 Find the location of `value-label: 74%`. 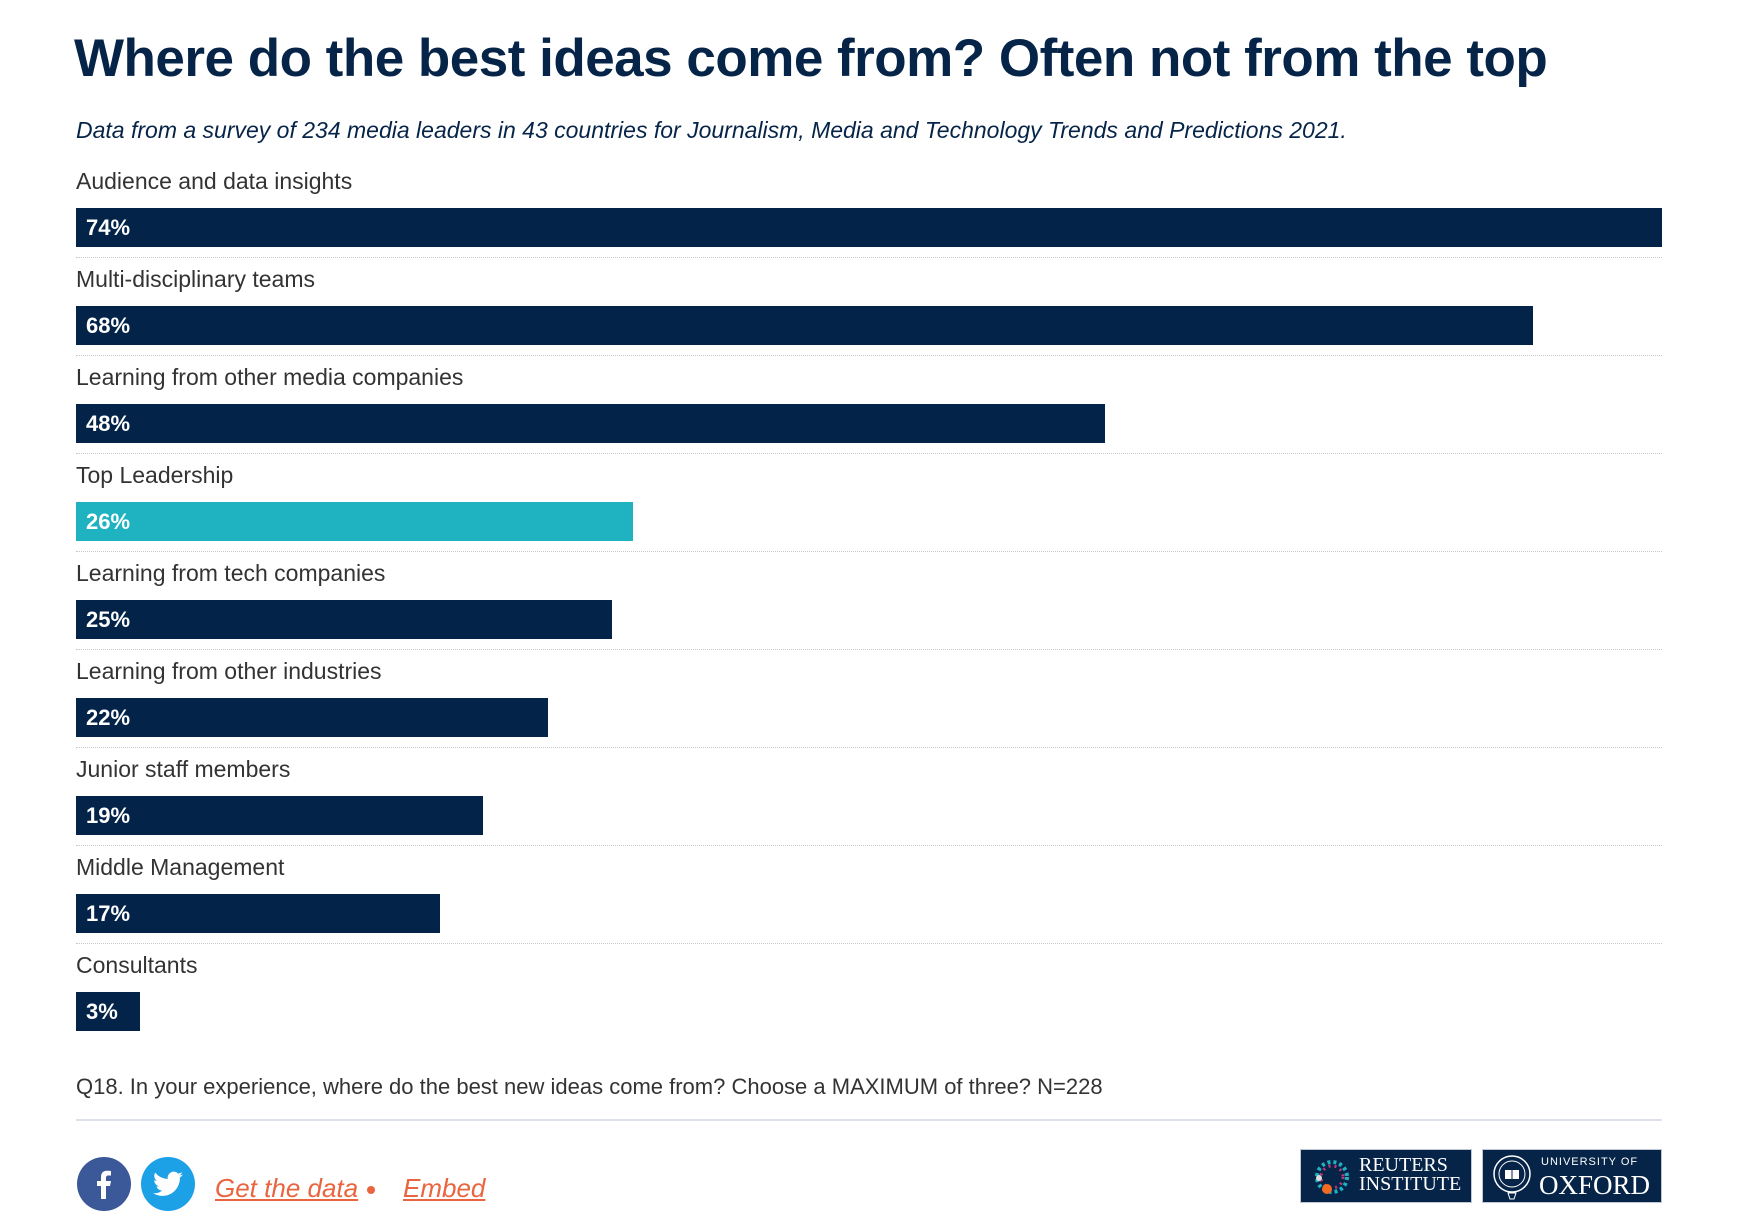

value-label: 74% is located at coordinates (108, 227).